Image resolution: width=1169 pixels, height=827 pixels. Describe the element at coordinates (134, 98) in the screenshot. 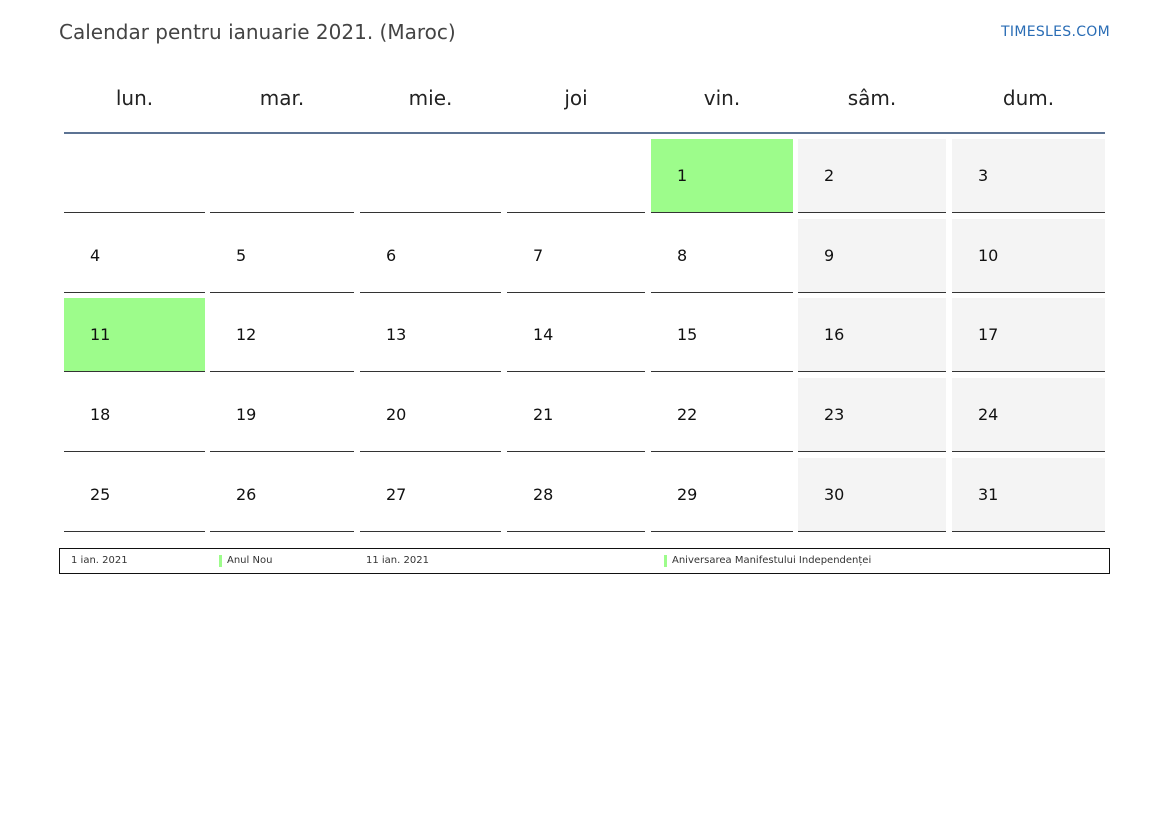

I see `weekday-label: lun.` at that location.